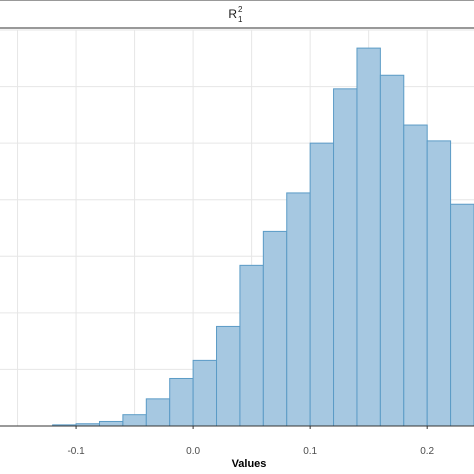 This screenshot has height=474, width=474. I want to click on x-tick-labels: -0.1 0.0 0.1 0.2, so click(251, 441).